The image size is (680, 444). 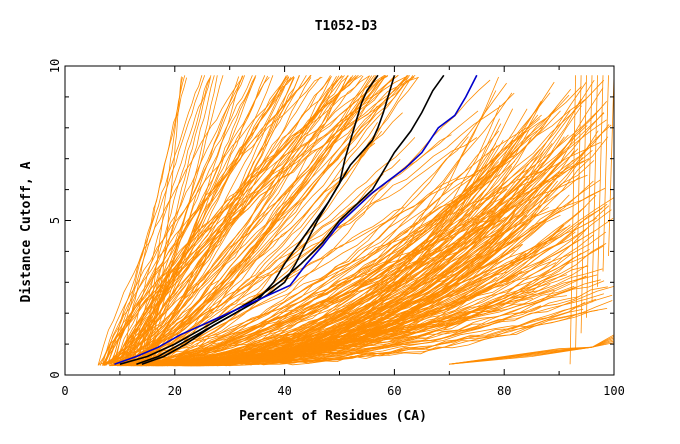 What do you see at coordinates (614, 391) in the screenshot?
I see `x-tick-label: 100` at bounding box center [614, 391].